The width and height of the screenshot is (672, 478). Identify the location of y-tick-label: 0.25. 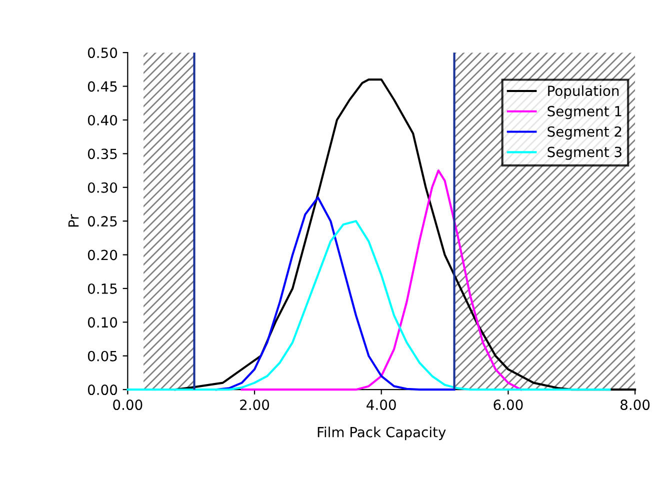
(102, 221).